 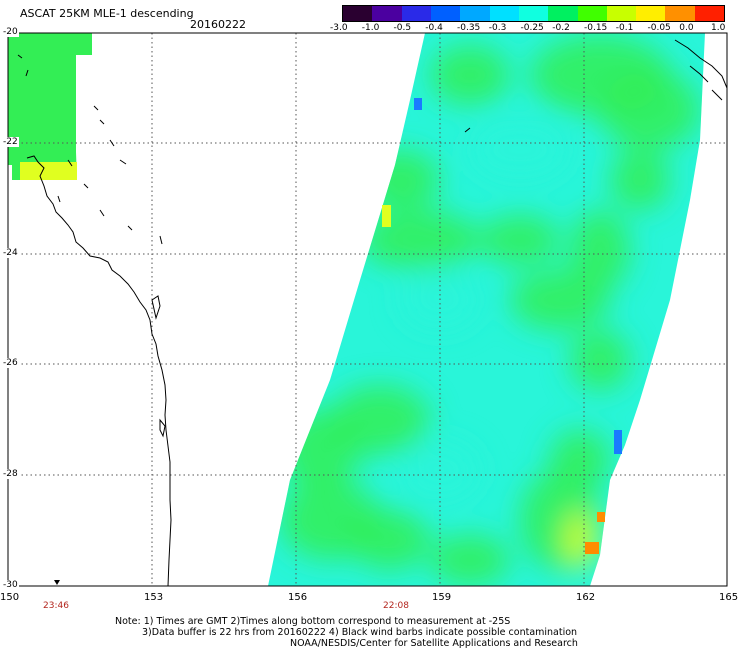 I want to click on patch-yellow-edge, so click(x=48, y=171).